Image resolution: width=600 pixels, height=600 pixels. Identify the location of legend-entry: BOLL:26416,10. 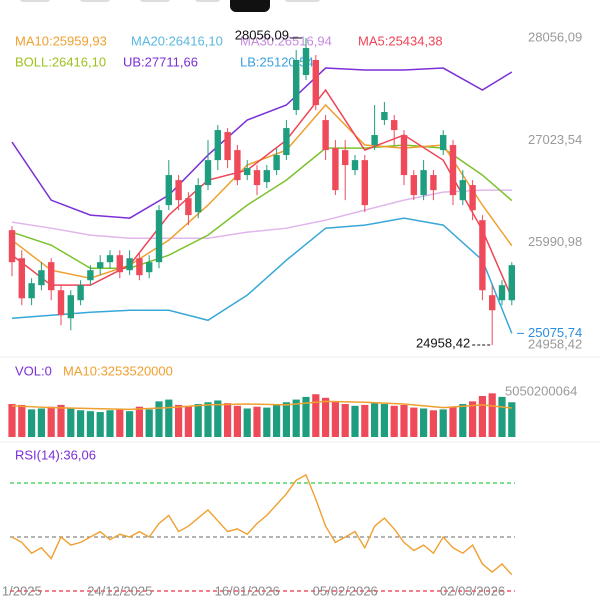
(60, 61).